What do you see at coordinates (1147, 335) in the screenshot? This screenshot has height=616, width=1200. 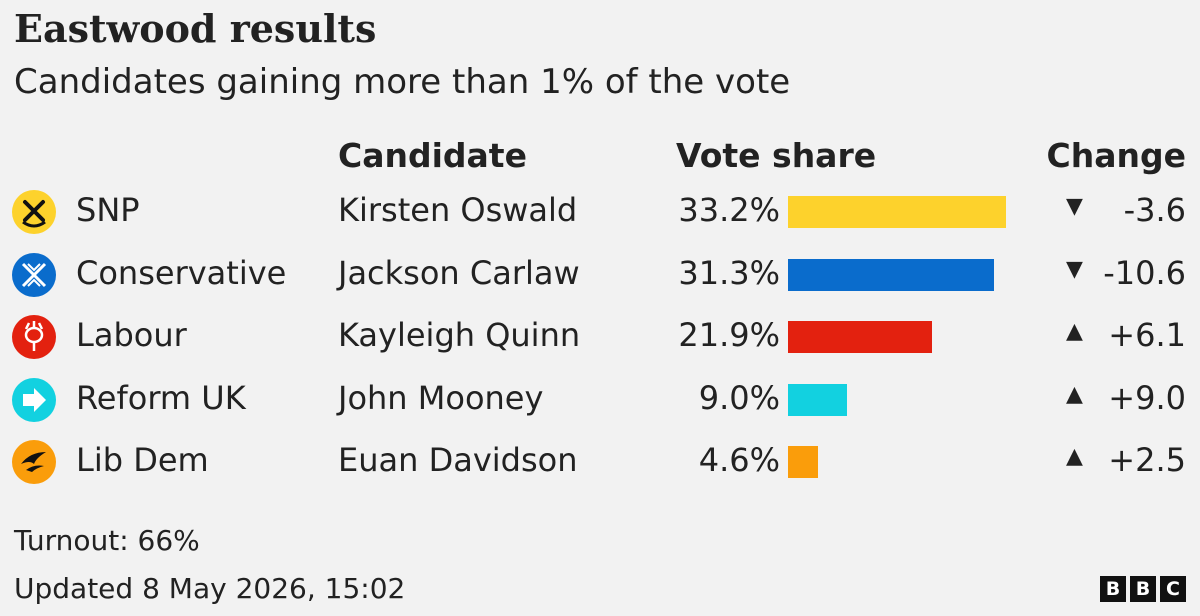 I see `change-value: +6.1` at bounding box center [1147, 335].